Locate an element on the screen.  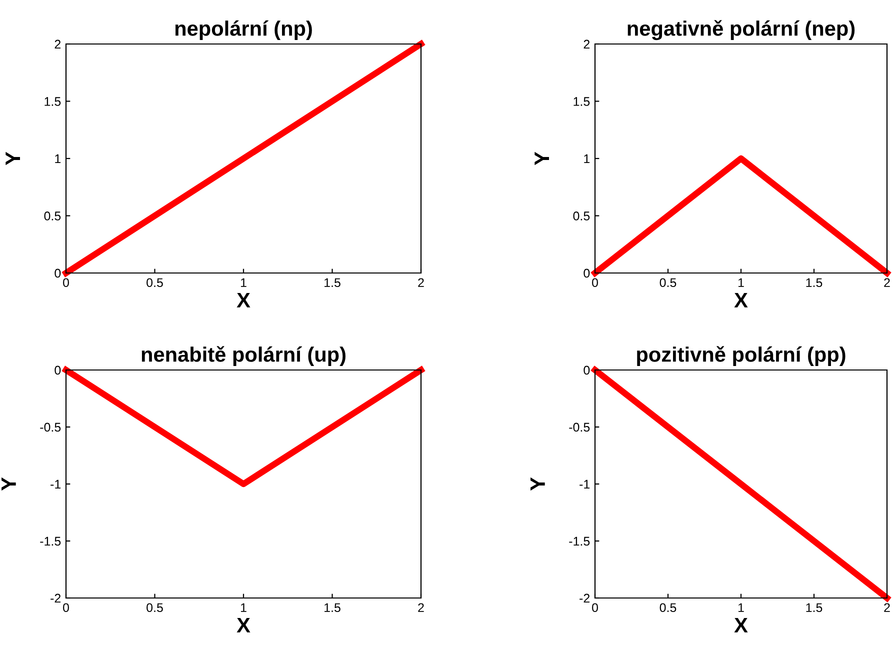
chart-title: nenabitě polární (up) is located at coordinates (244, 356).